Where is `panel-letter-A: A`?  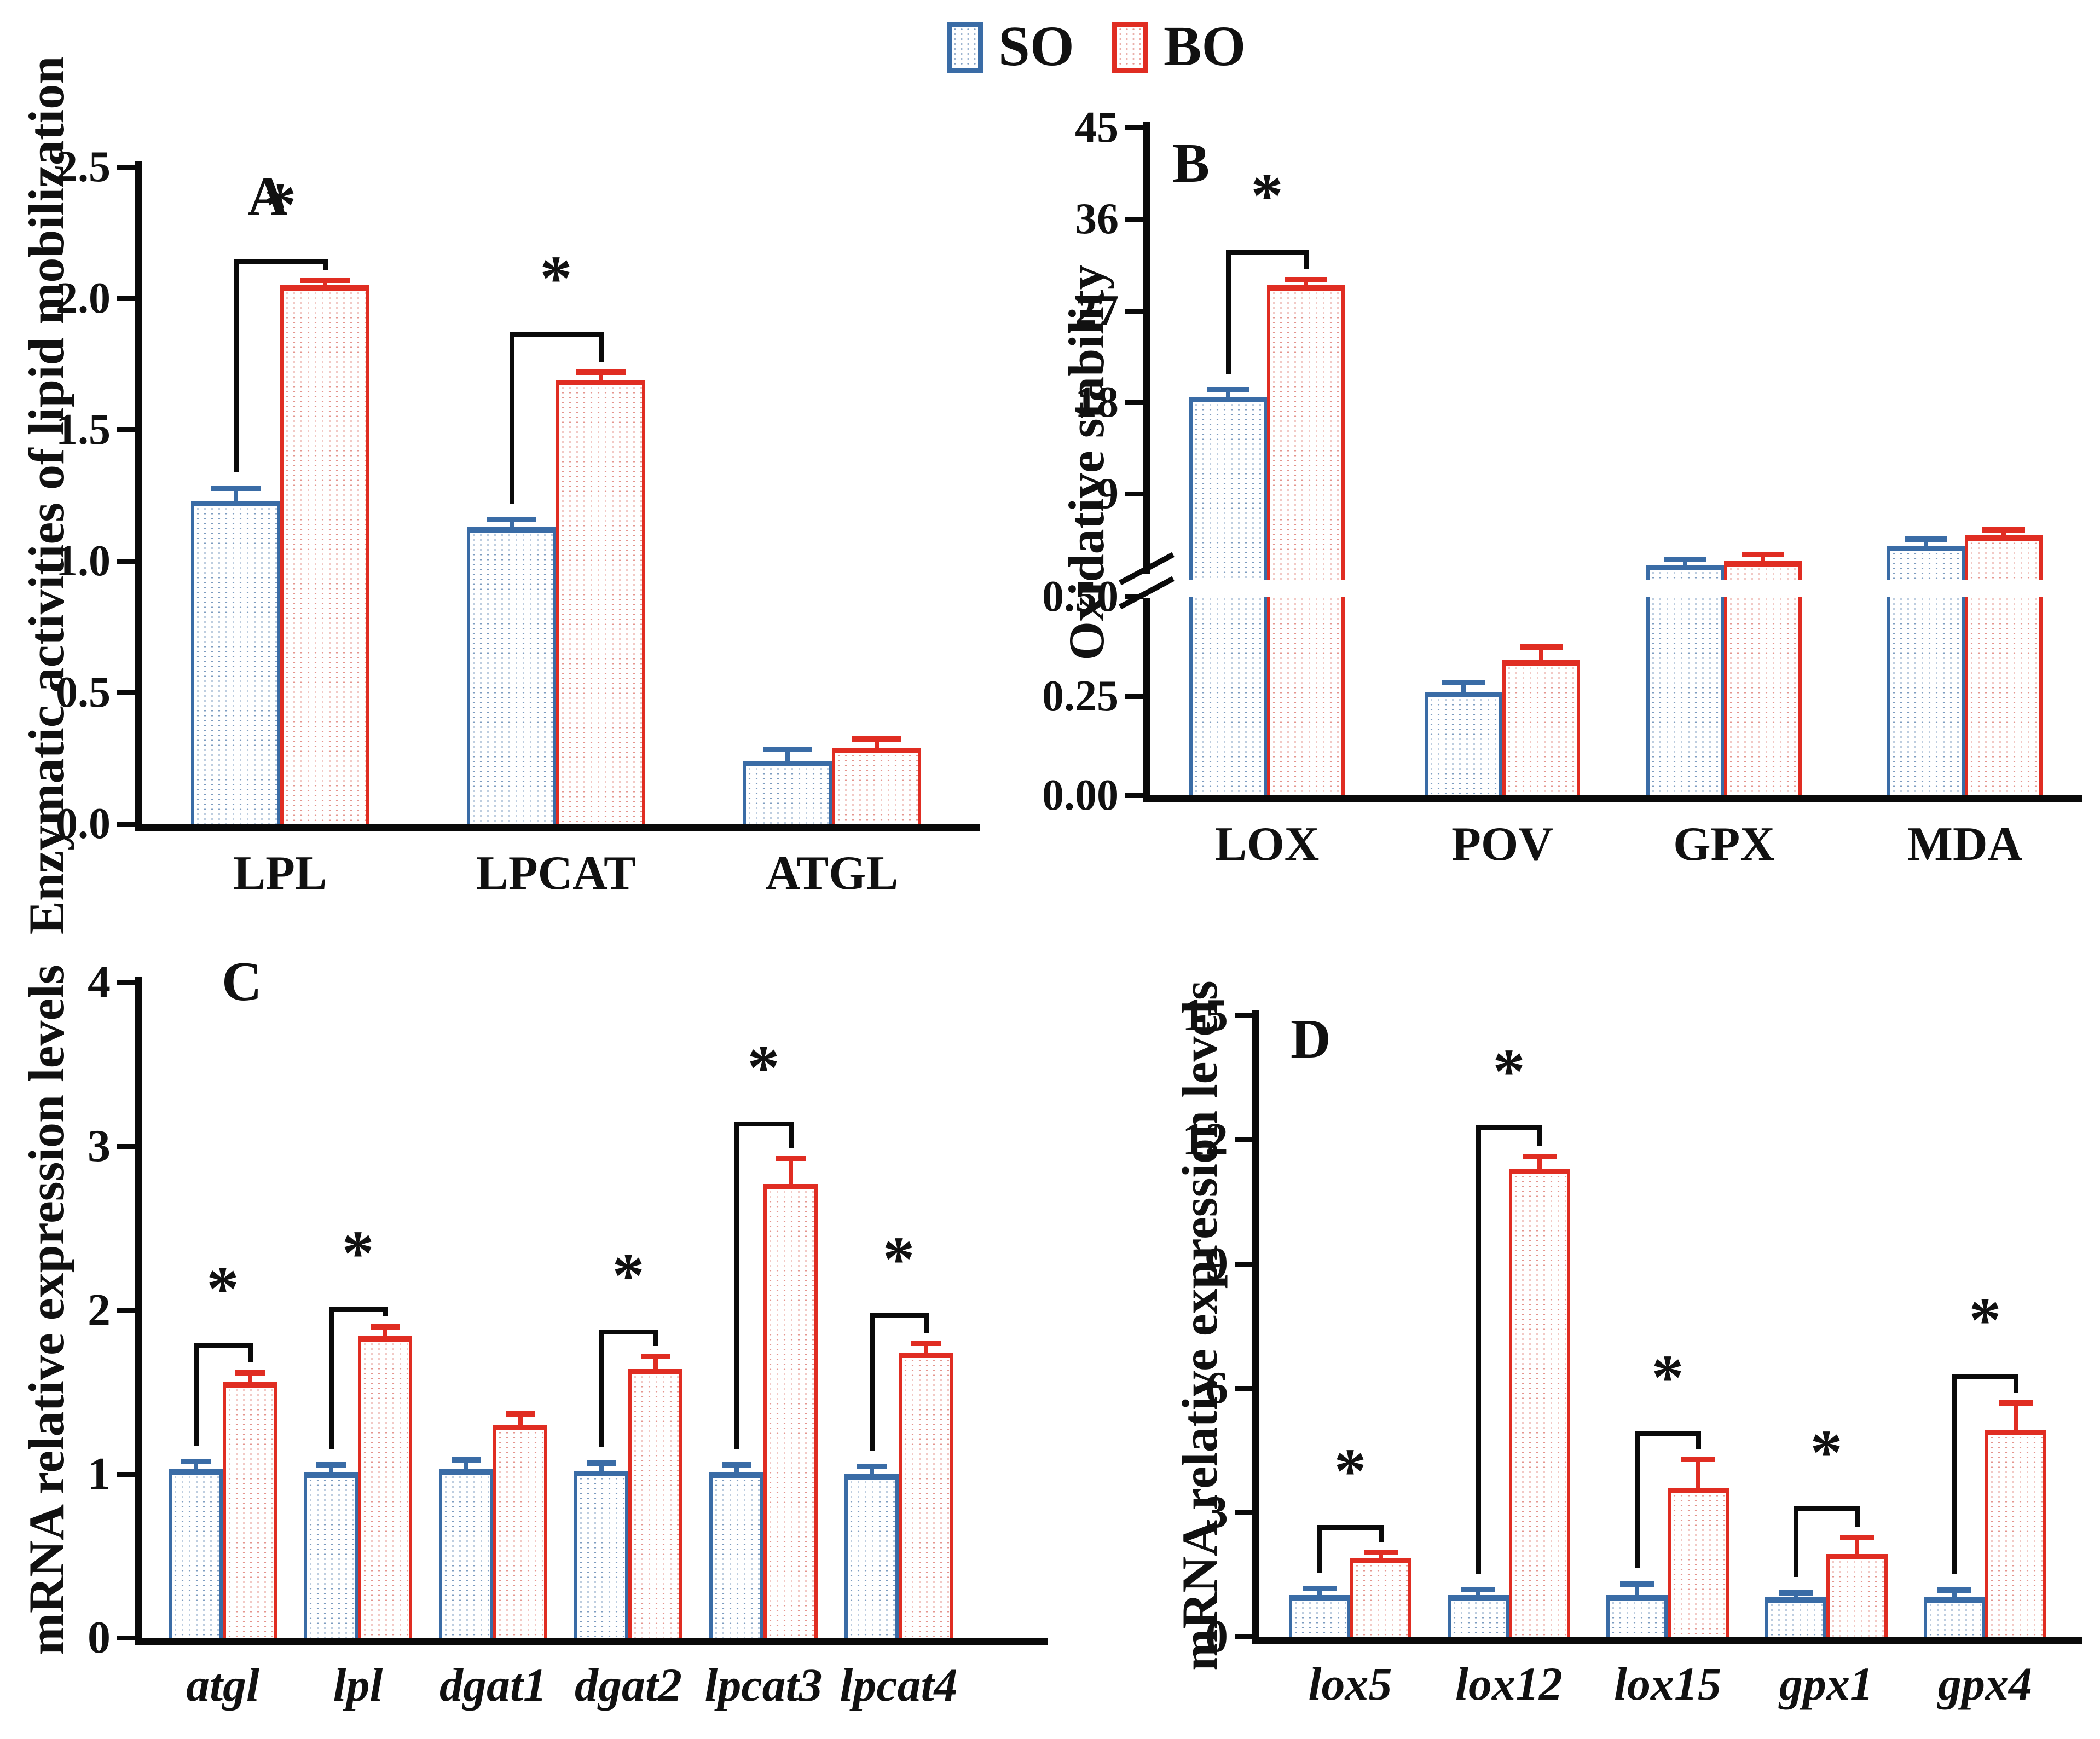 panel-letter-A: A is located at coordinates (267, 196).